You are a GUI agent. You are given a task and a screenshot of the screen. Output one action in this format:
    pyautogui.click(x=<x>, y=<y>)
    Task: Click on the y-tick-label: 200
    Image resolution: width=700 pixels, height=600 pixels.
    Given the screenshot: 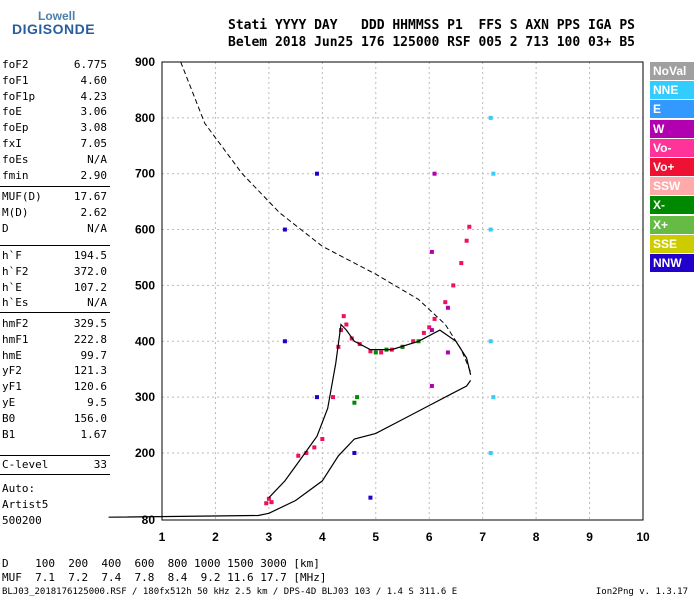 What is the action you would take?
    pyautogui.click(x=145, y=453)
    